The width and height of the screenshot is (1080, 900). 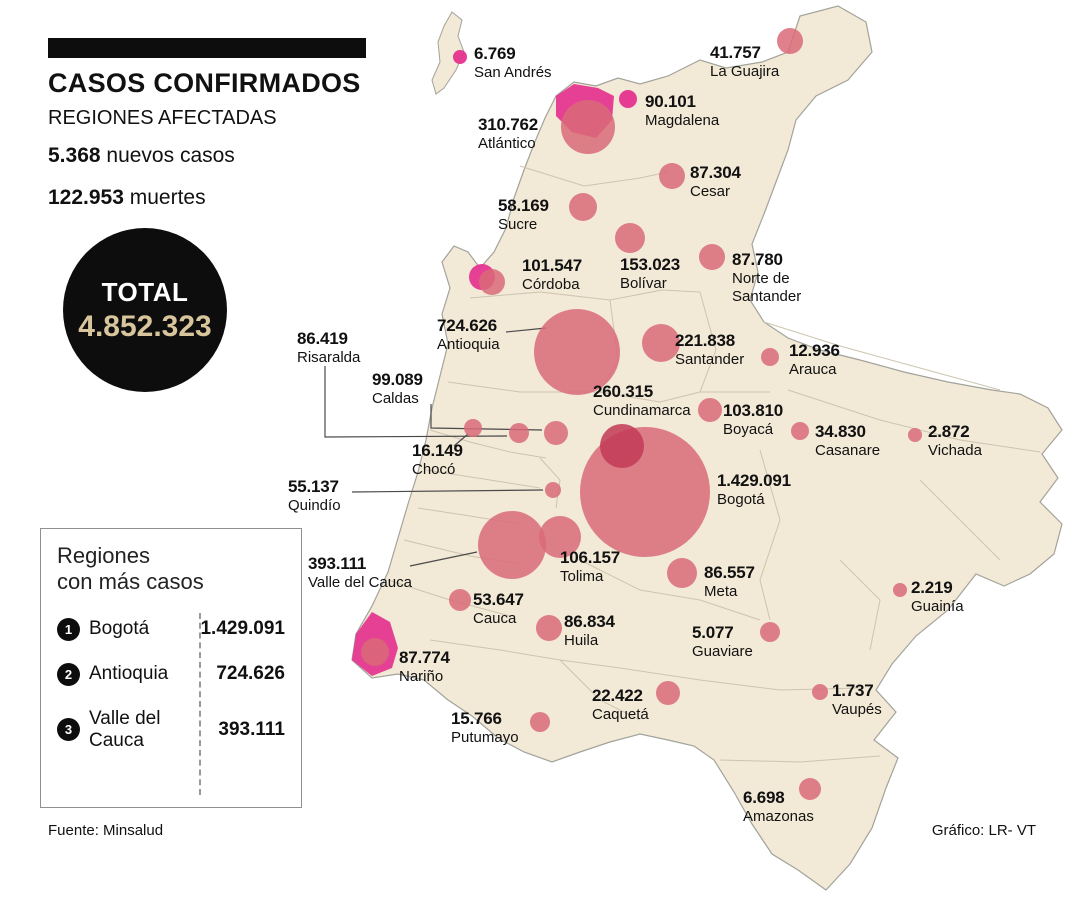 What do you see at coordinates (753, 410) in the screenshot?
I see `region-value: 103.810` at bounding box center [753, 410].